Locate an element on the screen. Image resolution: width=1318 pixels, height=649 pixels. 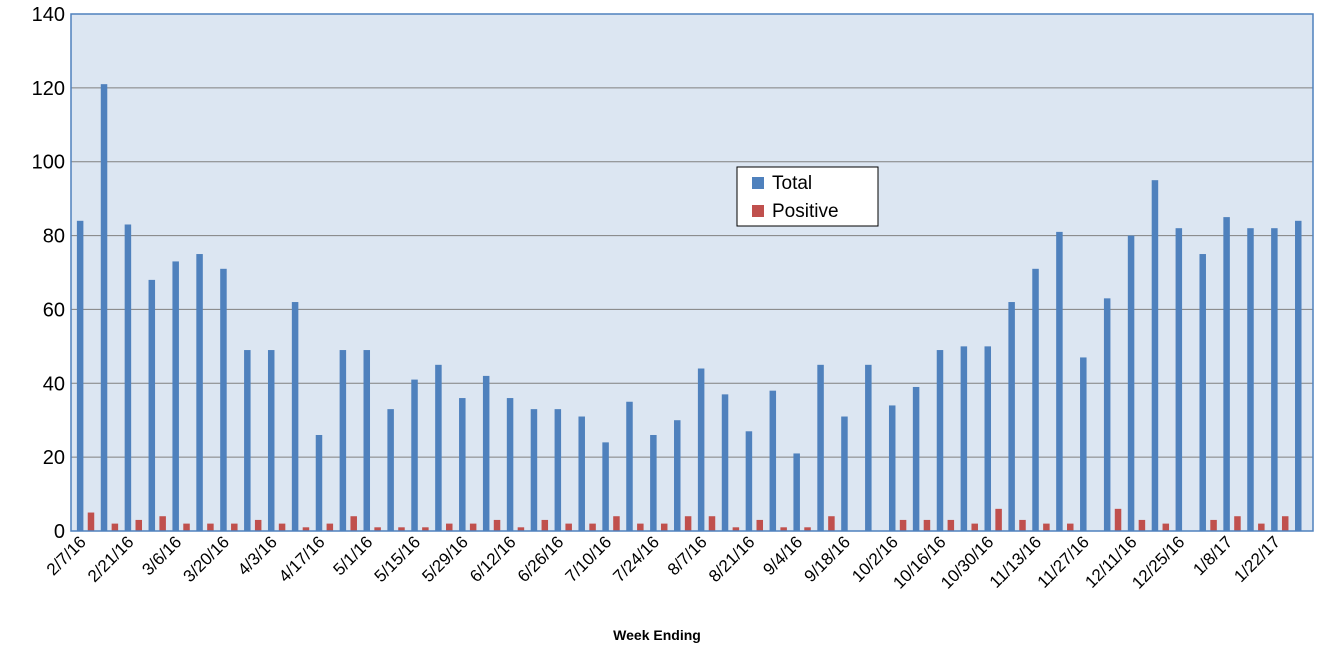
x-tick-label: 3/20/16 is located at coordinates (207, 559).